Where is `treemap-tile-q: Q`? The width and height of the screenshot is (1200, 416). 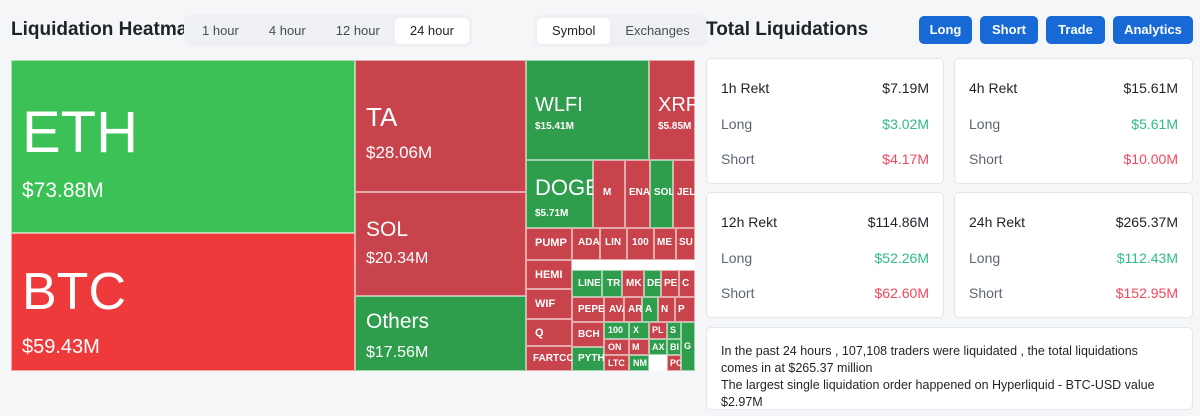 treemap-tile-q: Q is located at coordinates (549, 332).